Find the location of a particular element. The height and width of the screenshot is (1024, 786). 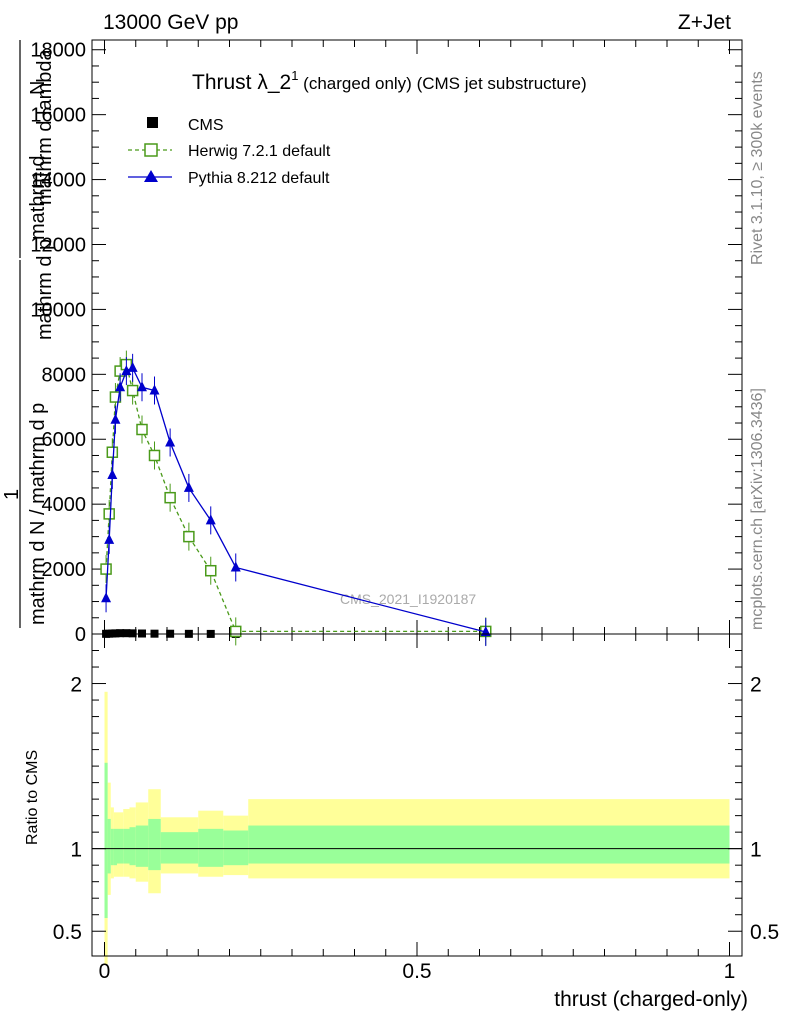

ylabel-bottom: mathrm d N / mathrm d p is located at coordinates (38, 514).